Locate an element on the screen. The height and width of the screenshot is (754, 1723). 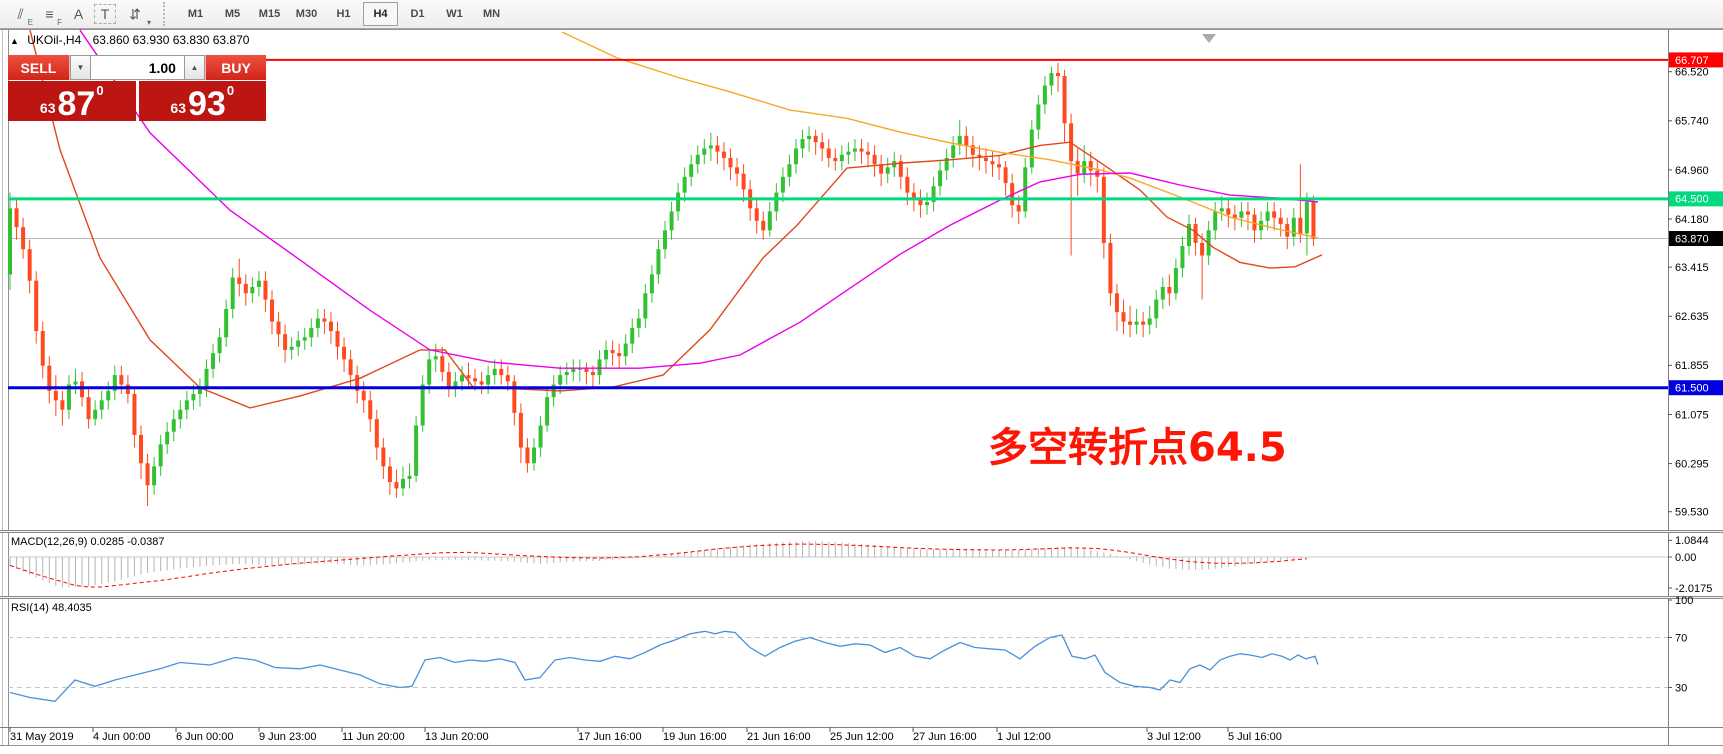
spinner-down-icon: ▼ is located at coordinates (80, 67).